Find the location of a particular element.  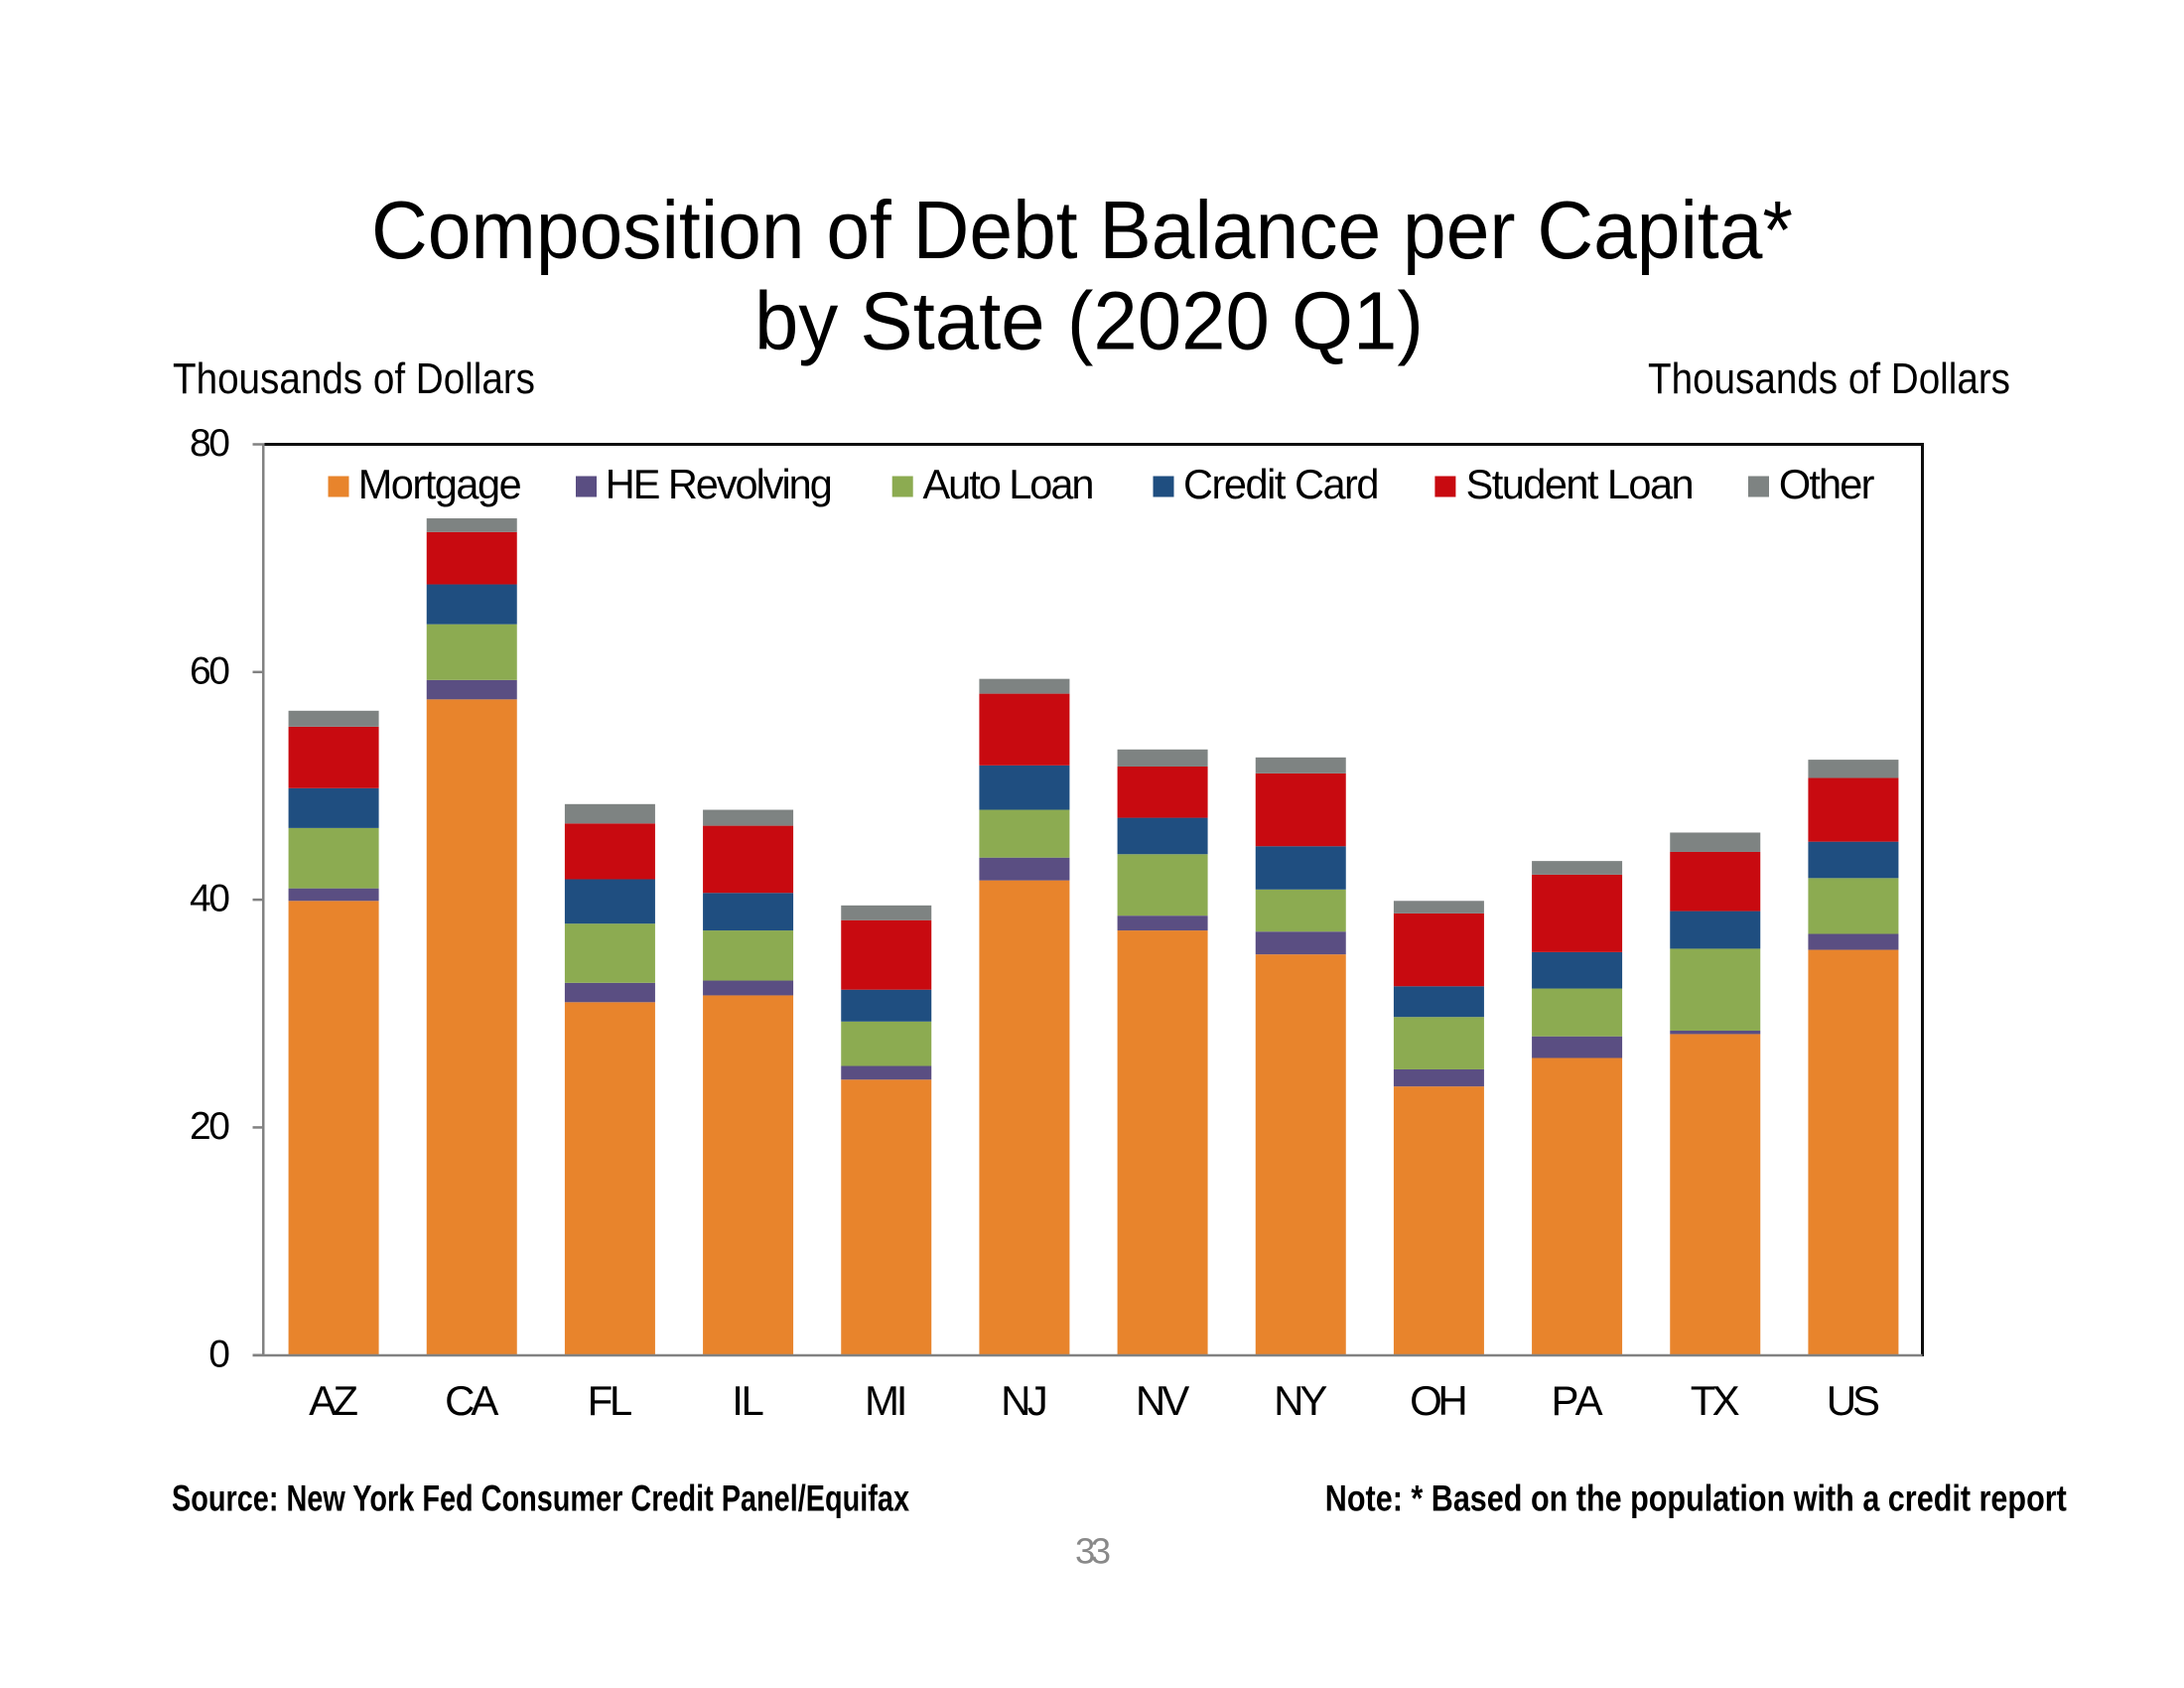

svg-text: 0 is located at coordinates (219, 1354).